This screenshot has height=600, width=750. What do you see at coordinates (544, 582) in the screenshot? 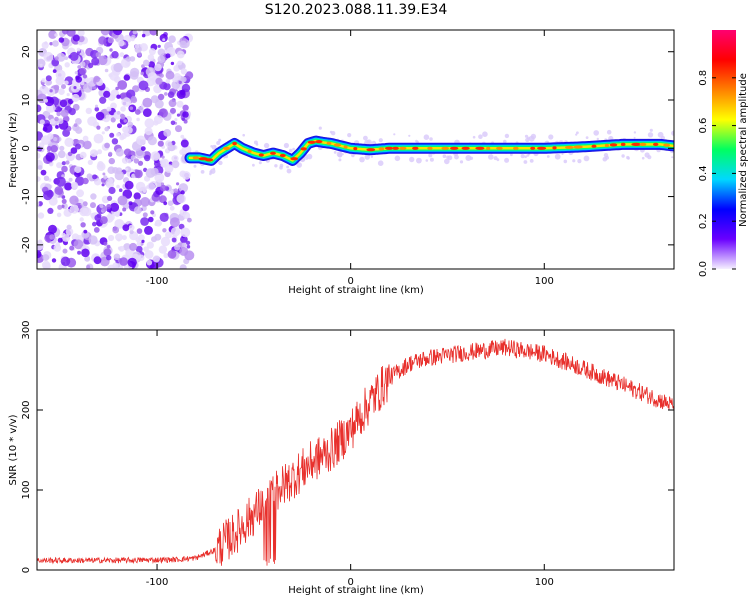
I see `x-tick-label: 100` at bounding box center [544, 582].